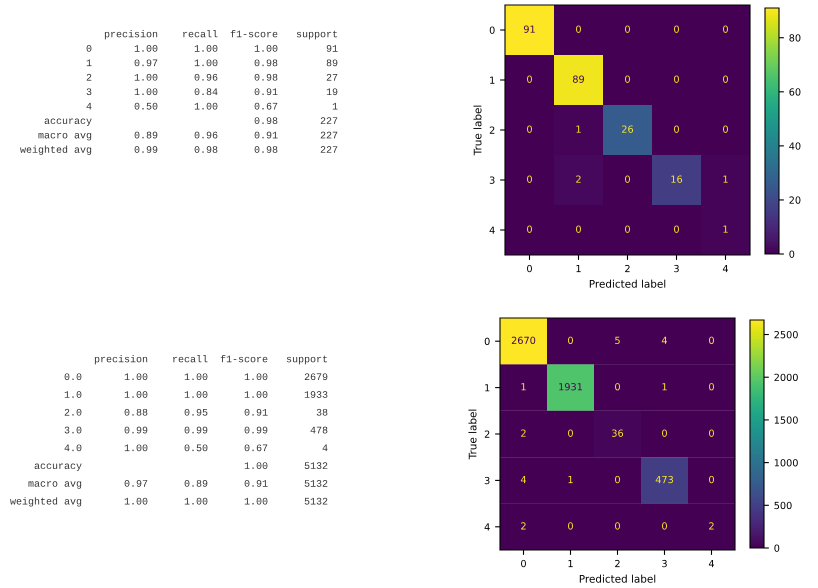  I want to click on text: 4 0.50 1.00 0.67 1, so click(212, 106).